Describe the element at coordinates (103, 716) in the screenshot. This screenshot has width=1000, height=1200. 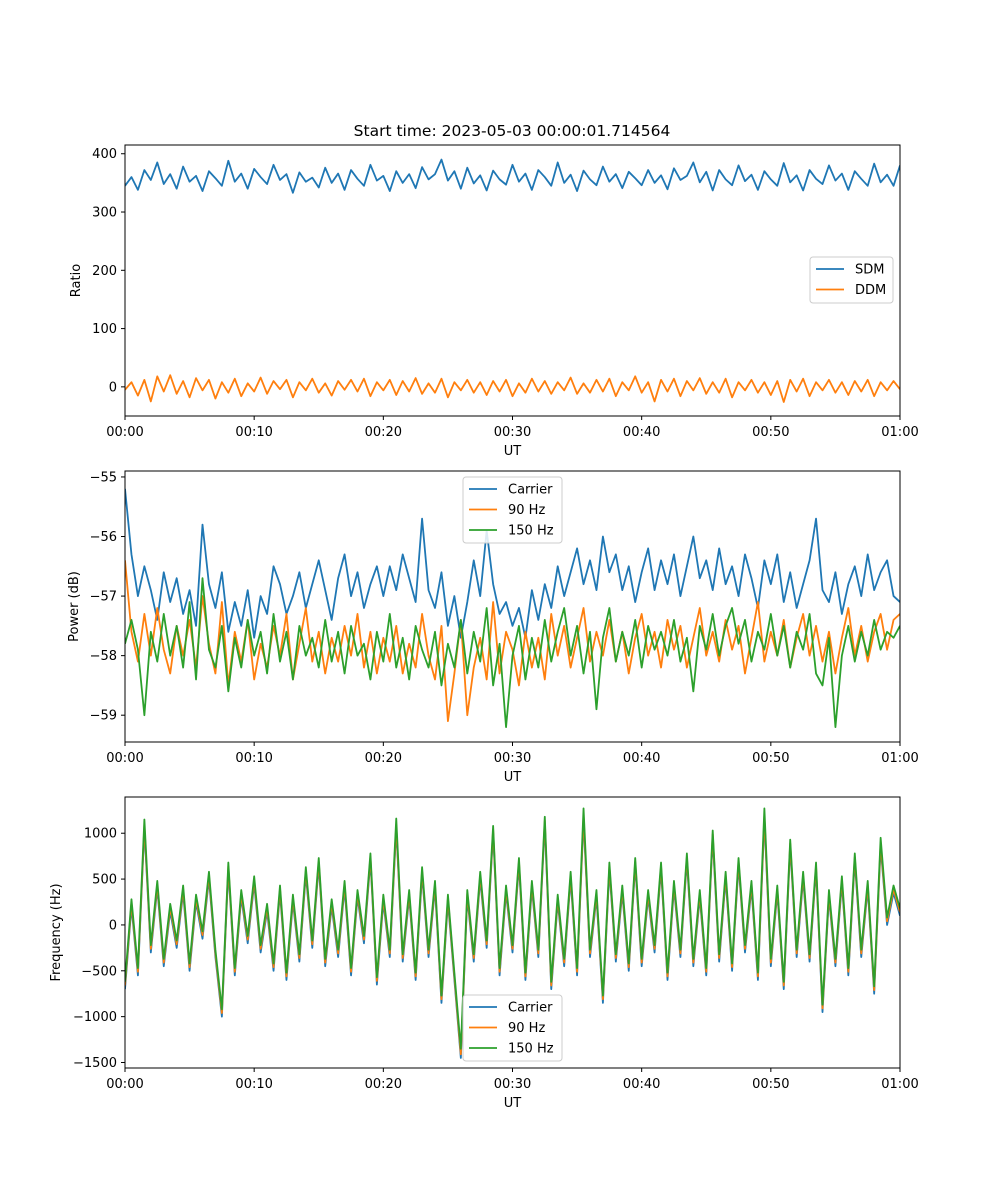
I see `y-tick-label: −59` at that location.